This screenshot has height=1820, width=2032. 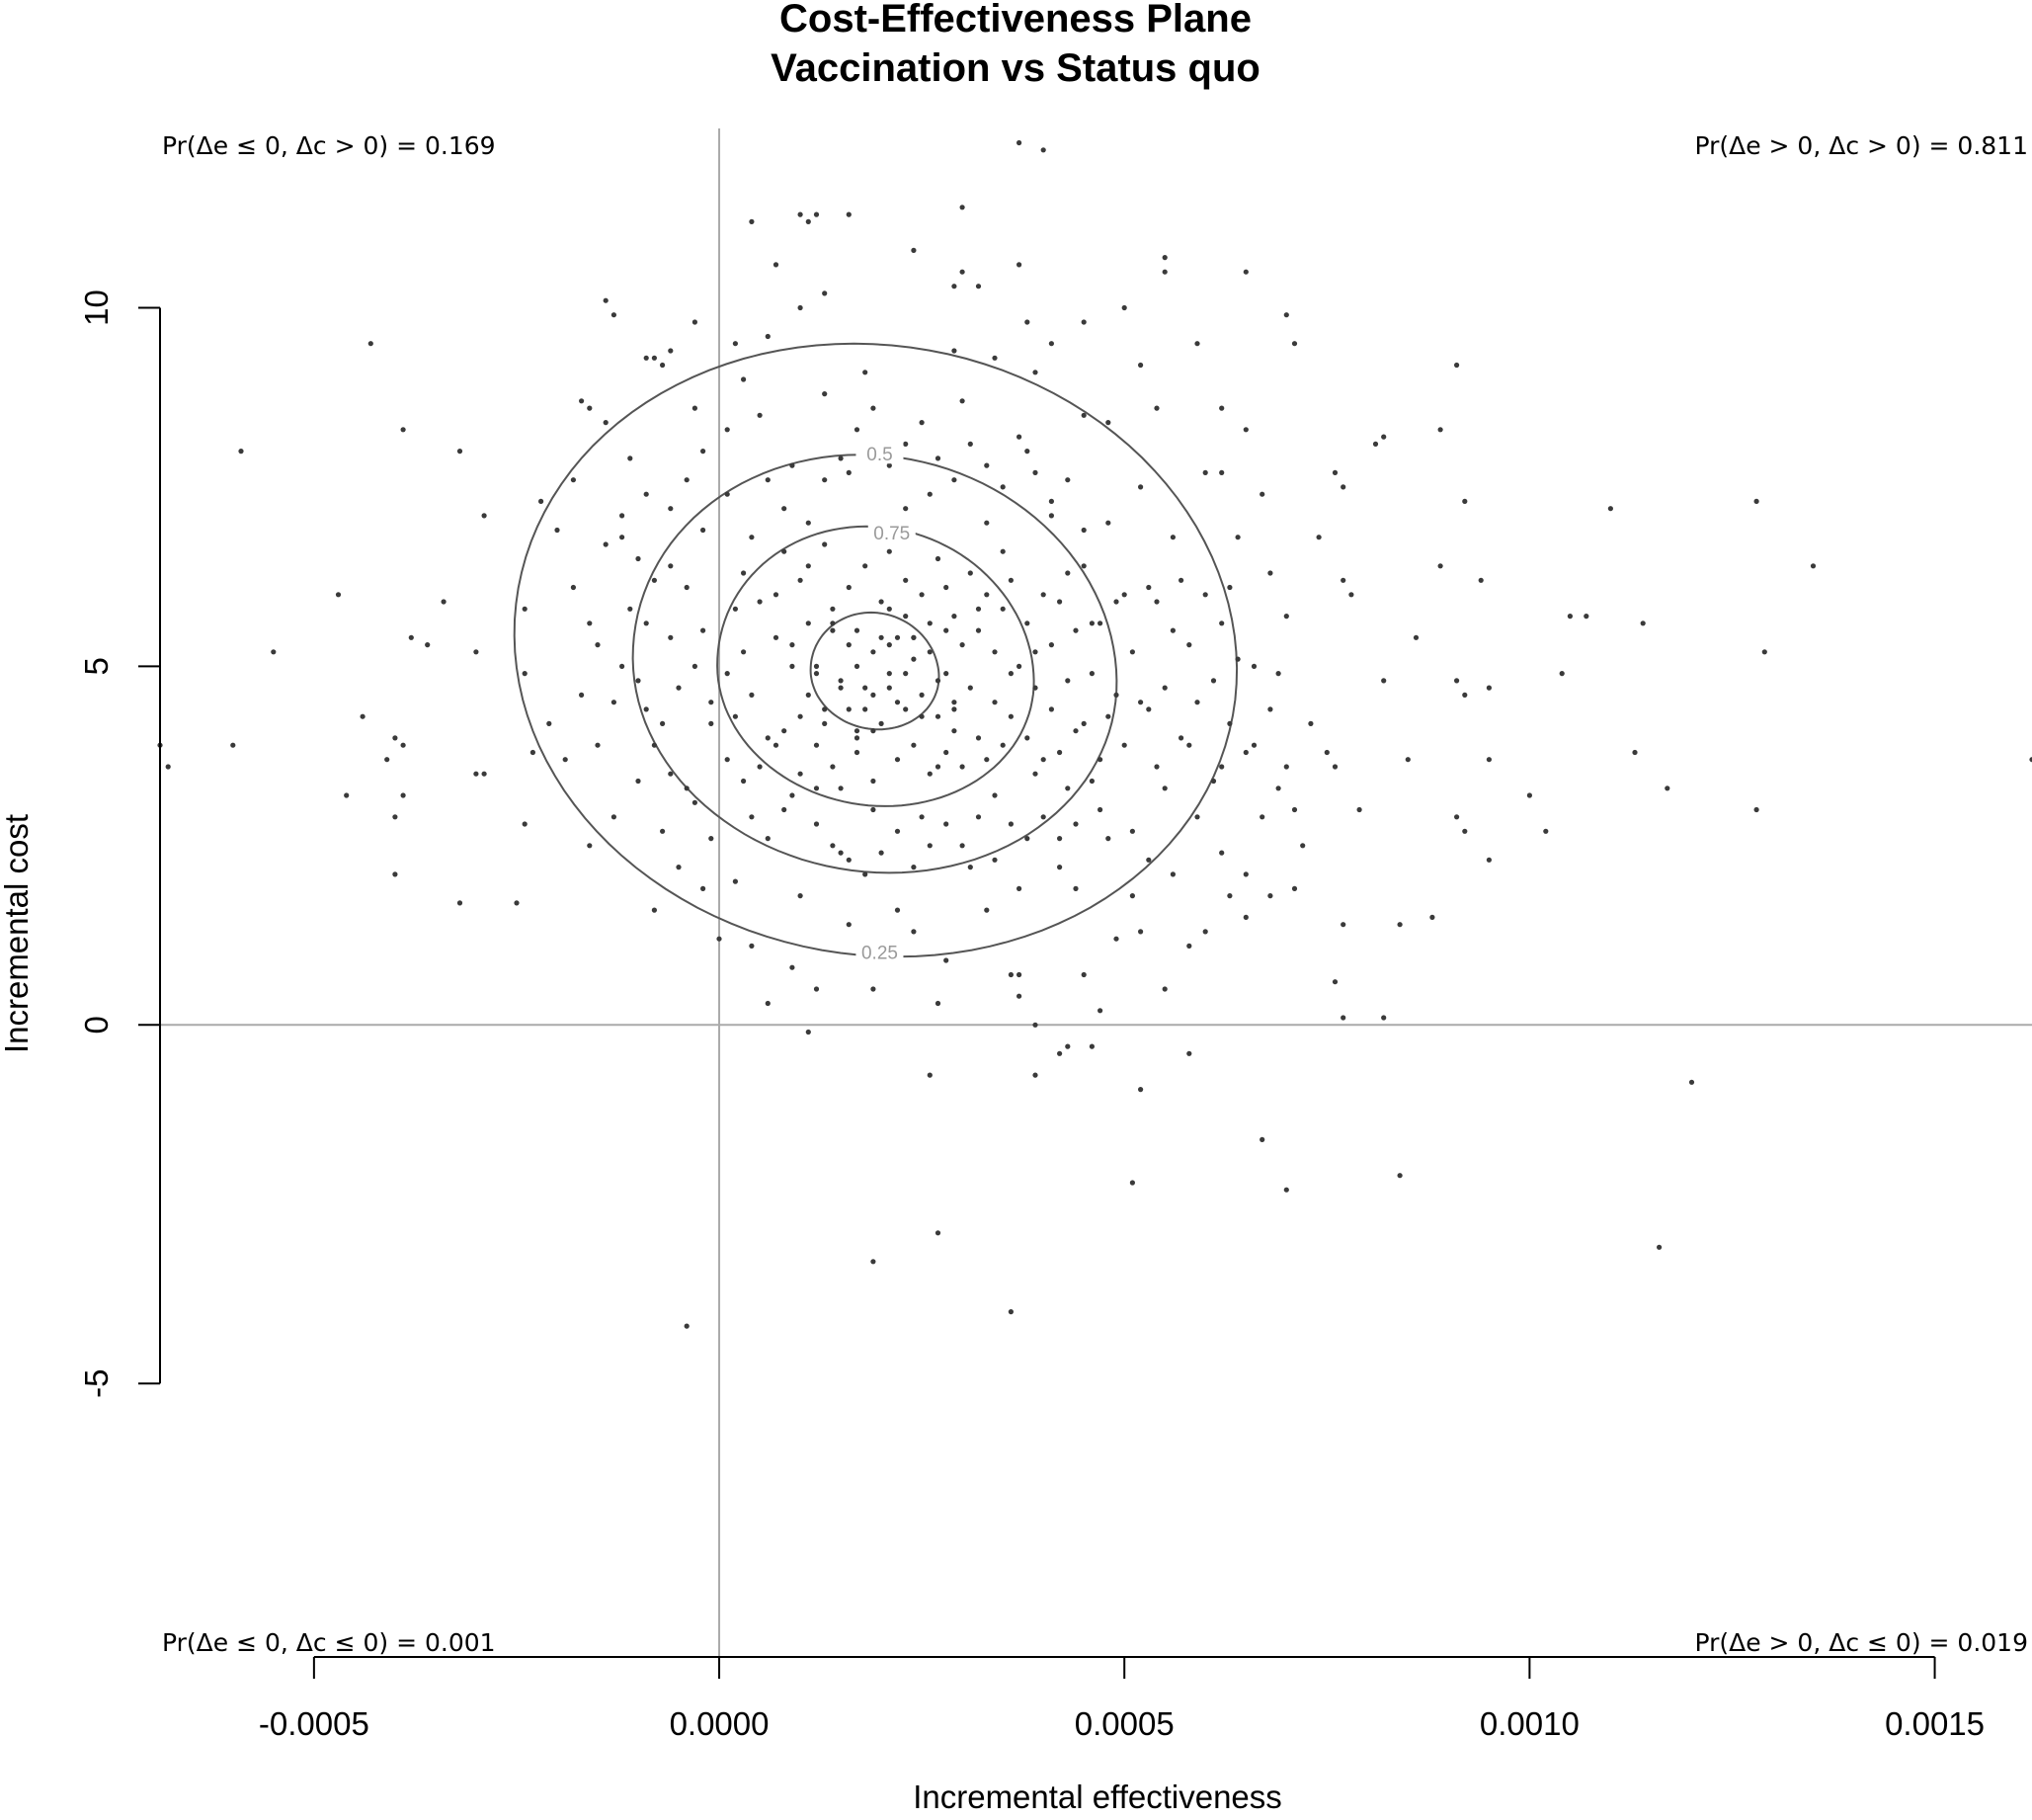 I want to click on x-tick-label: 0.0005, so click(x=1125, y=1723).